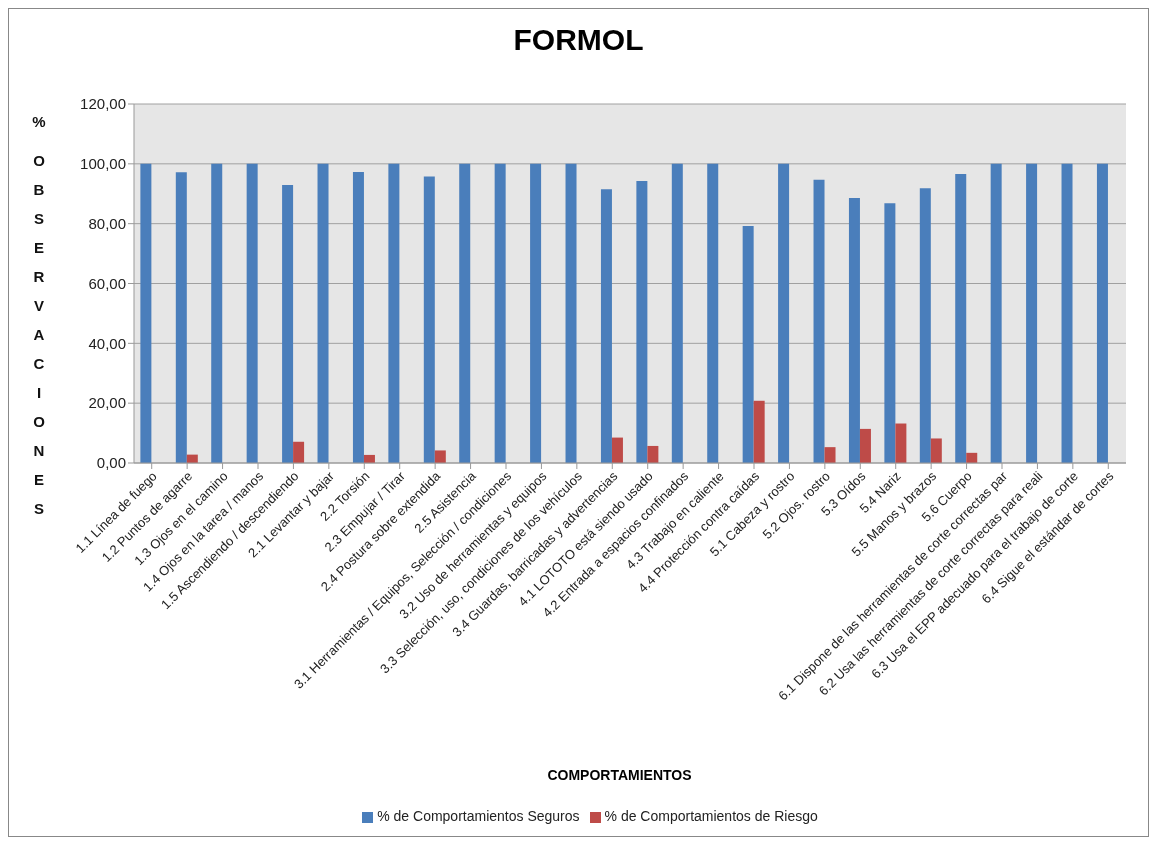  Describe the element at coordinates (107, 283) in the screenshot. I see `y-tick-label: 60,00` at that location.